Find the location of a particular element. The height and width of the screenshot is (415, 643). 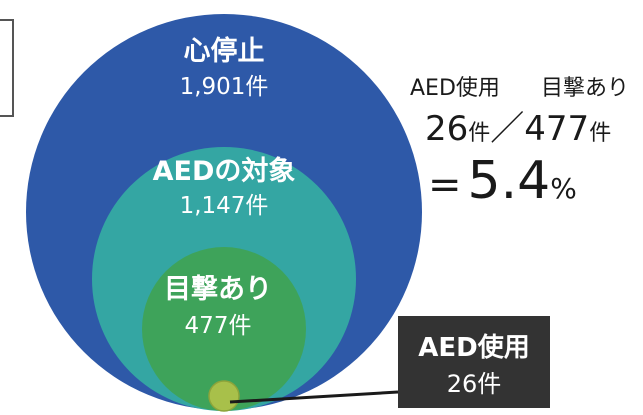

stat-result: = 5.4% is located at coordinates (502, 181).